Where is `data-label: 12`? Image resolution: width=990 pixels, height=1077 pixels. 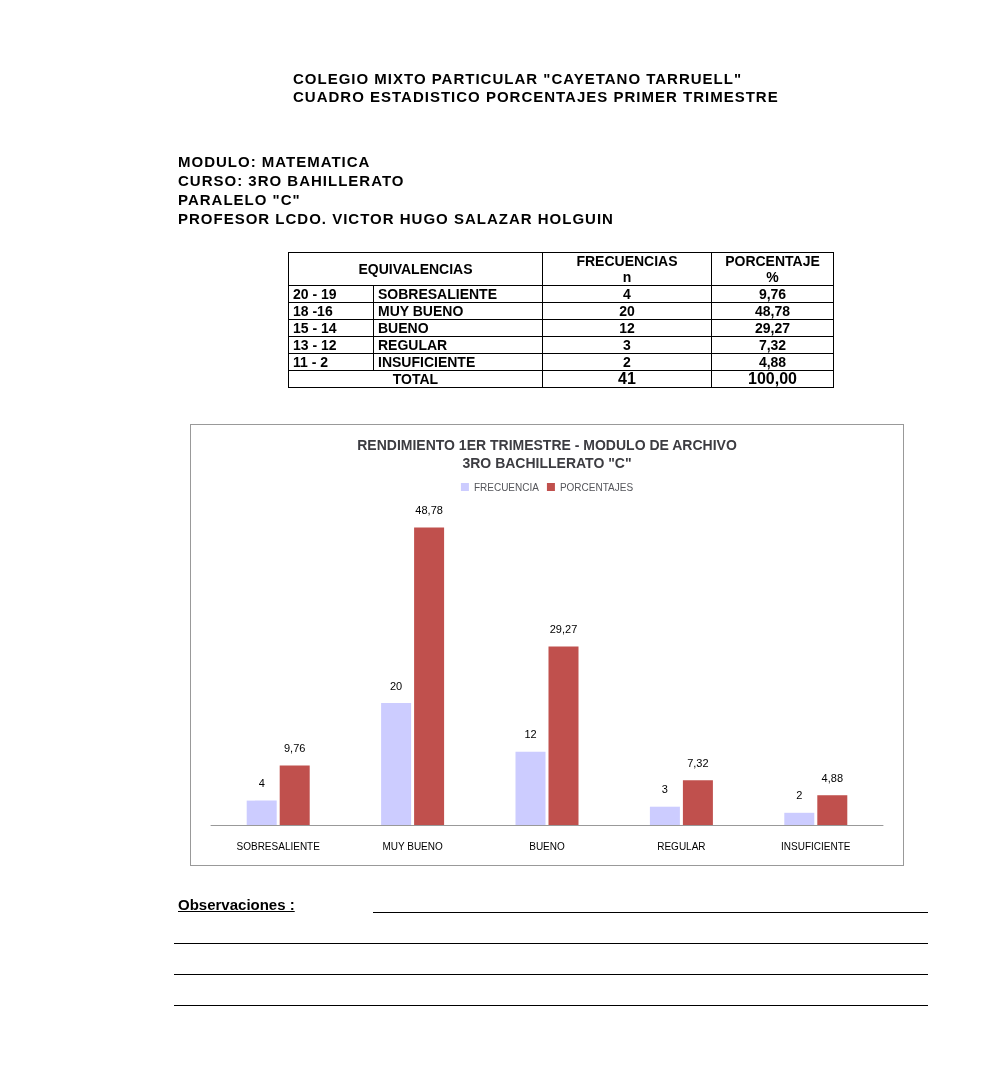 data-label: 12 is located at coordinates (530, 734).